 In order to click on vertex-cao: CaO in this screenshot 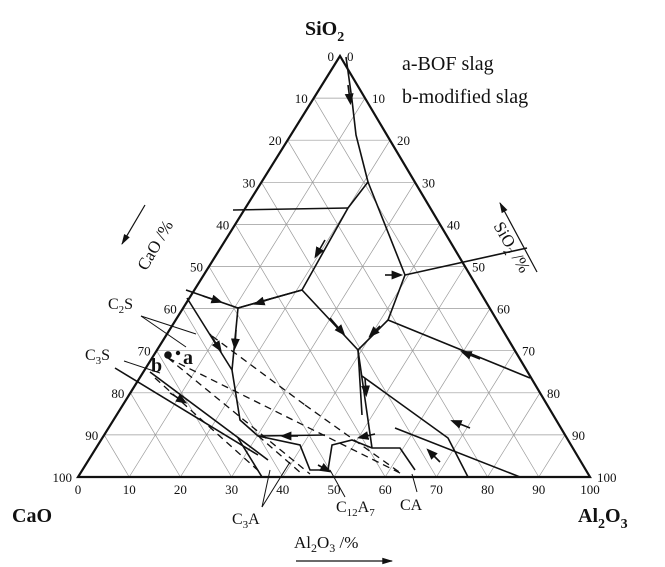, I will do `click(32, 516)`.